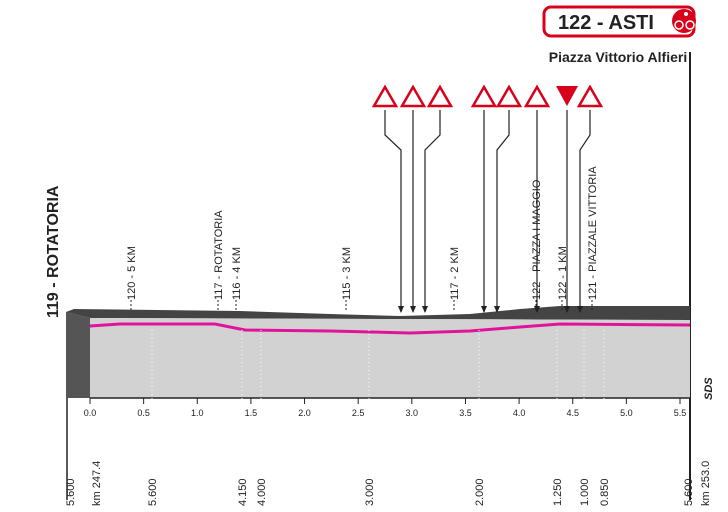  I want to click on waypoint-label: 122 - 1 KM, so click(563, 273).